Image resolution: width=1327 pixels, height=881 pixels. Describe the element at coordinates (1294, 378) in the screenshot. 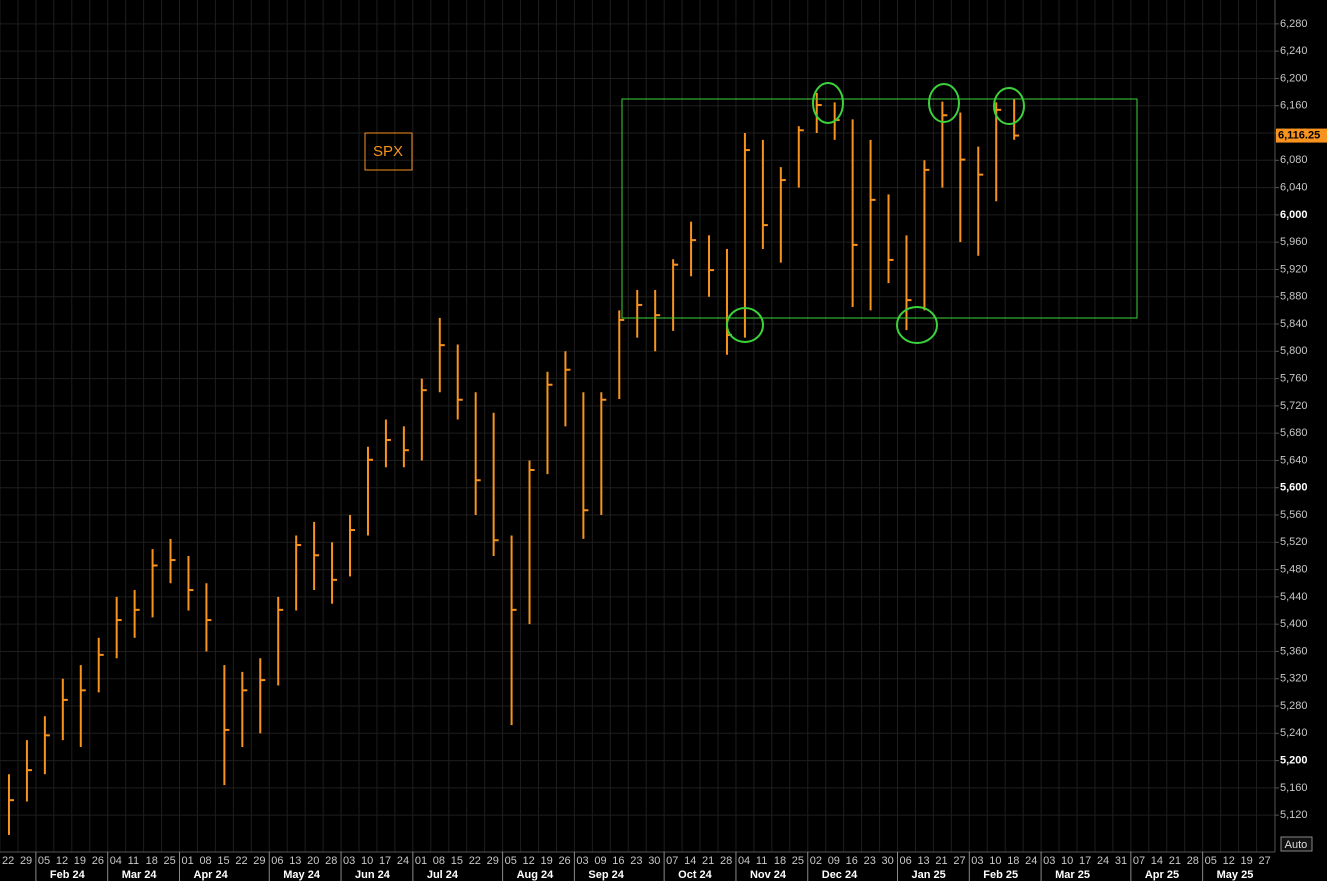

I see `y-tick-label: 5,760` at that location.